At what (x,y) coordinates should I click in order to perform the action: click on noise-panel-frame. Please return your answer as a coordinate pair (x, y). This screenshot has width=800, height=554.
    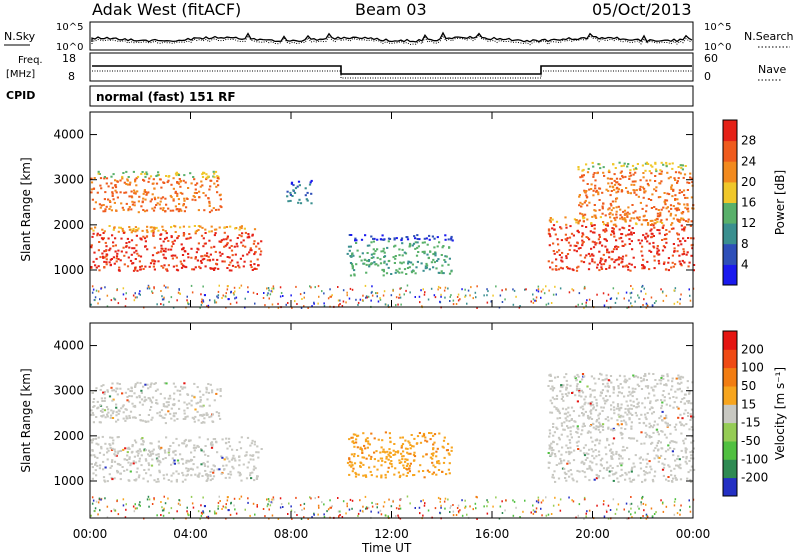
    Looking at the image, I should click on (391, 36).